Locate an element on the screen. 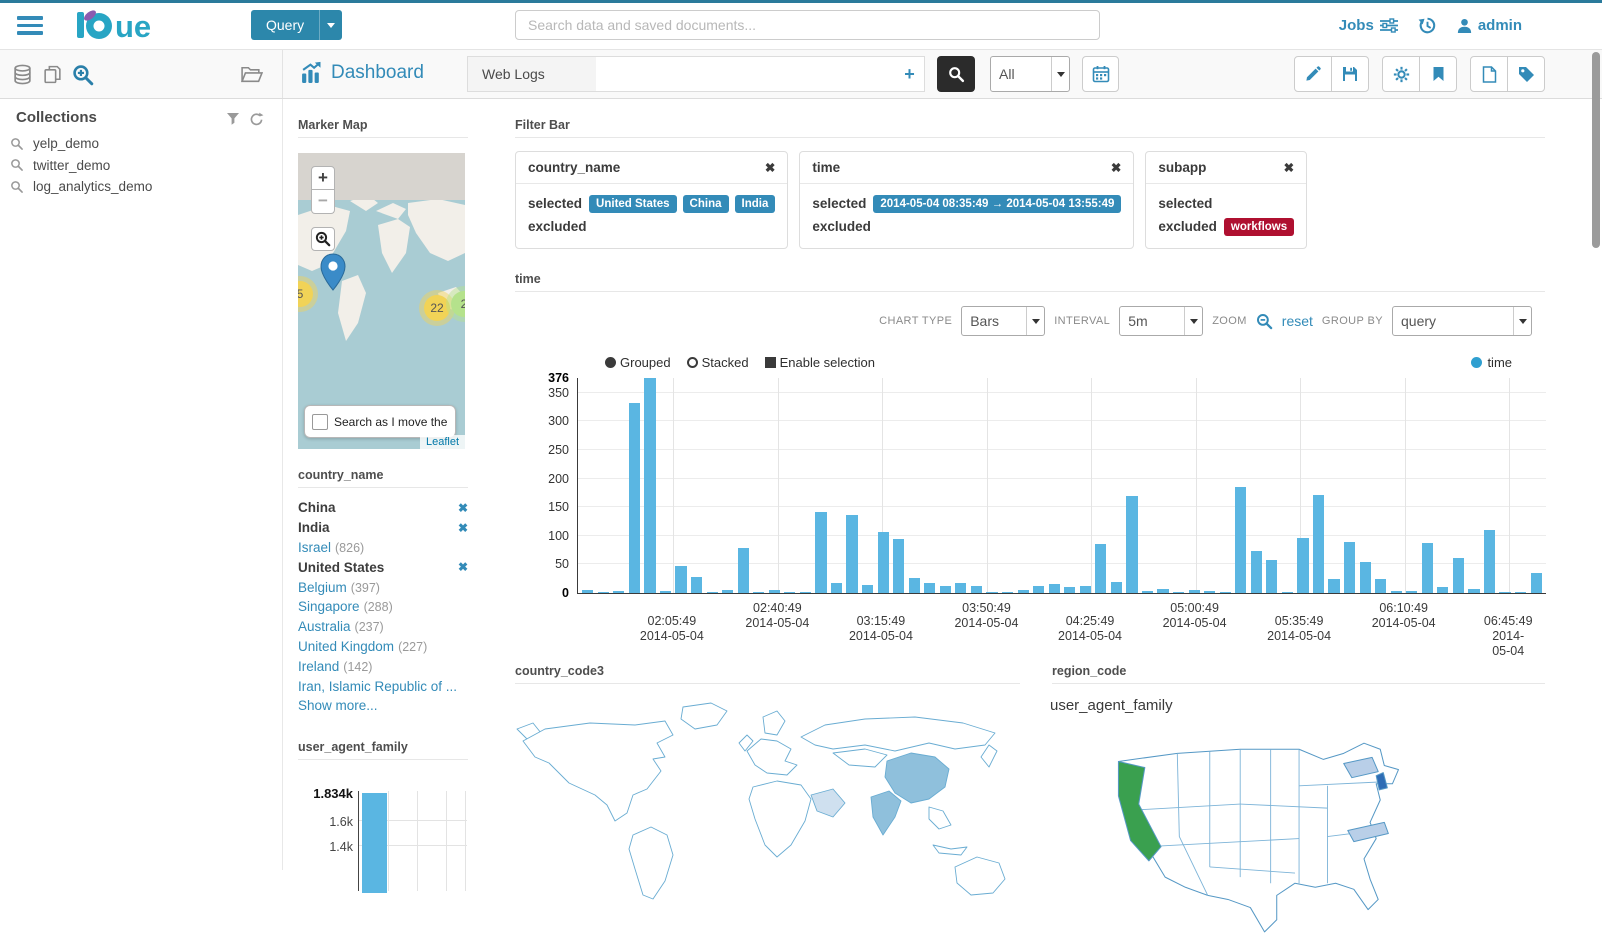  tags-button is located at coordinates (1526, 74).